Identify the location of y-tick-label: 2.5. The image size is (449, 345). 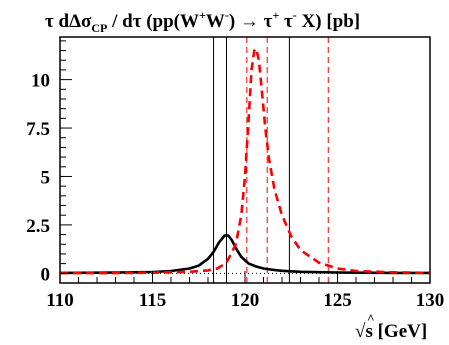
(38, 226).